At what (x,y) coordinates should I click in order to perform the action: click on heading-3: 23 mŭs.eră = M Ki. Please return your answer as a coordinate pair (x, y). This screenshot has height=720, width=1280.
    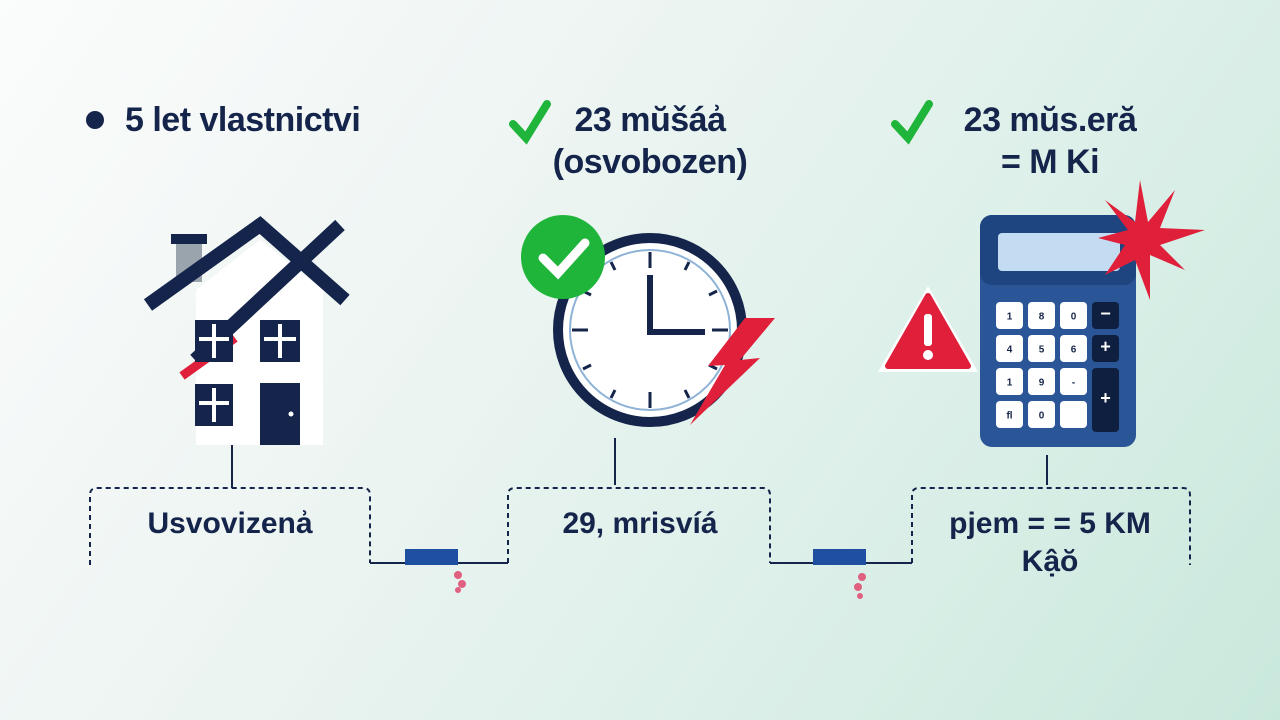
    Looking at the image, I should click on (1050, 141).